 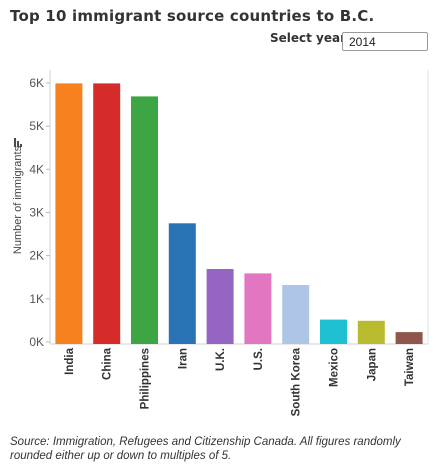 I want to click on y-tick-label: 4K, so click(x=36, y=169).